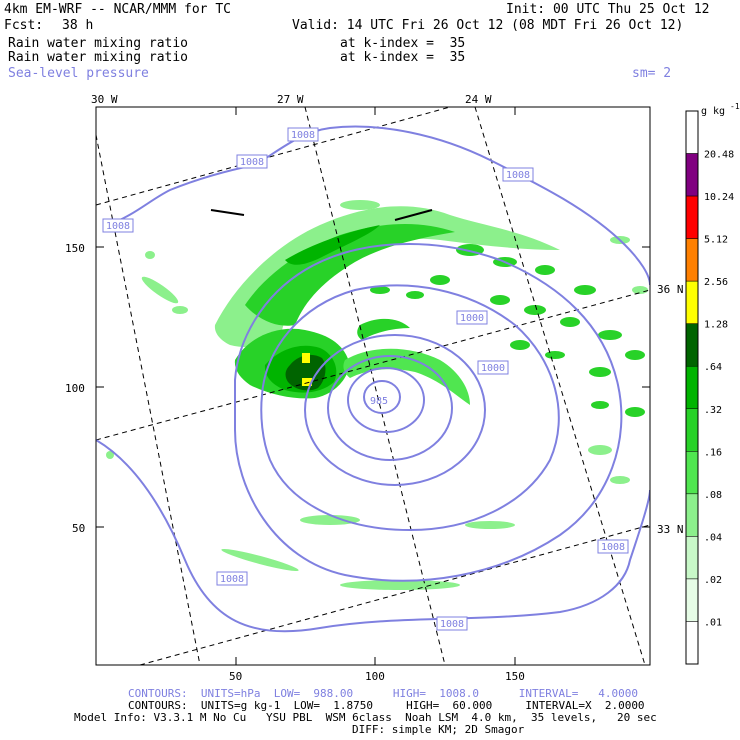 The image size is (740, 740). Describe the element at coordinates (670, 529) in the screenshot. I see `lat-label: 33 N` at that location.